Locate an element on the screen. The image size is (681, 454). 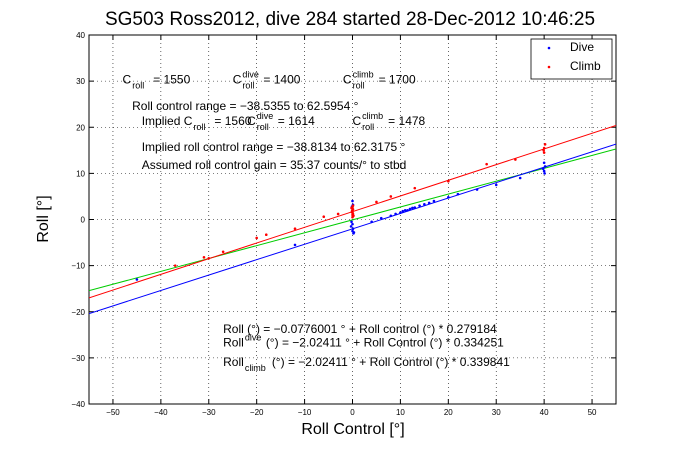
x-tick-label: −20 is located at coordinates (257, 412).